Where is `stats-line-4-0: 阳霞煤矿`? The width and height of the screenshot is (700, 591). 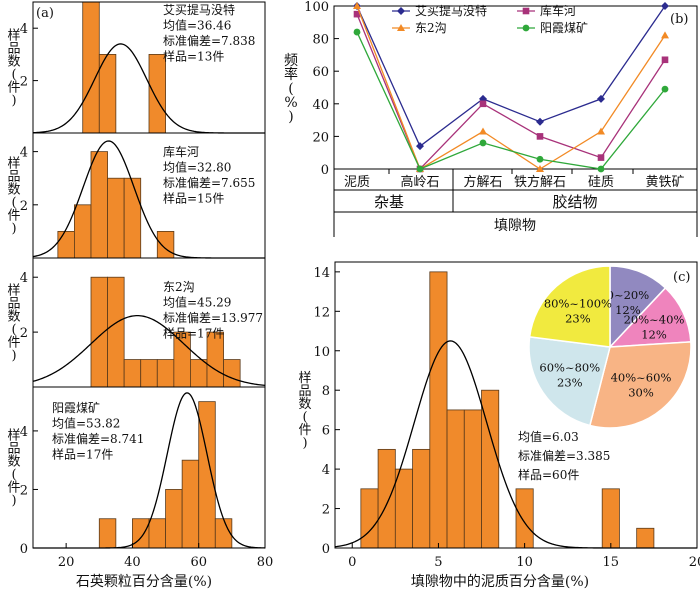 stats-line-4-0: 阳霞煤矿 is located at coordinates (76, 408).